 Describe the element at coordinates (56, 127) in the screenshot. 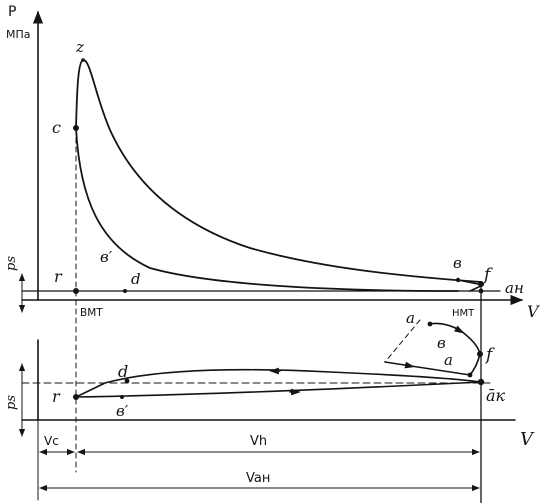

I see `label-c: c` at that location.